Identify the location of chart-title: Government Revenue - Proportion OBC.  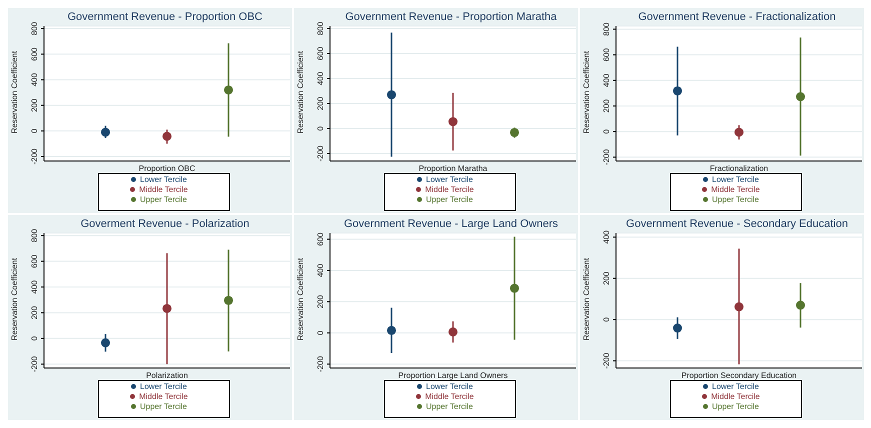
(165, 17).